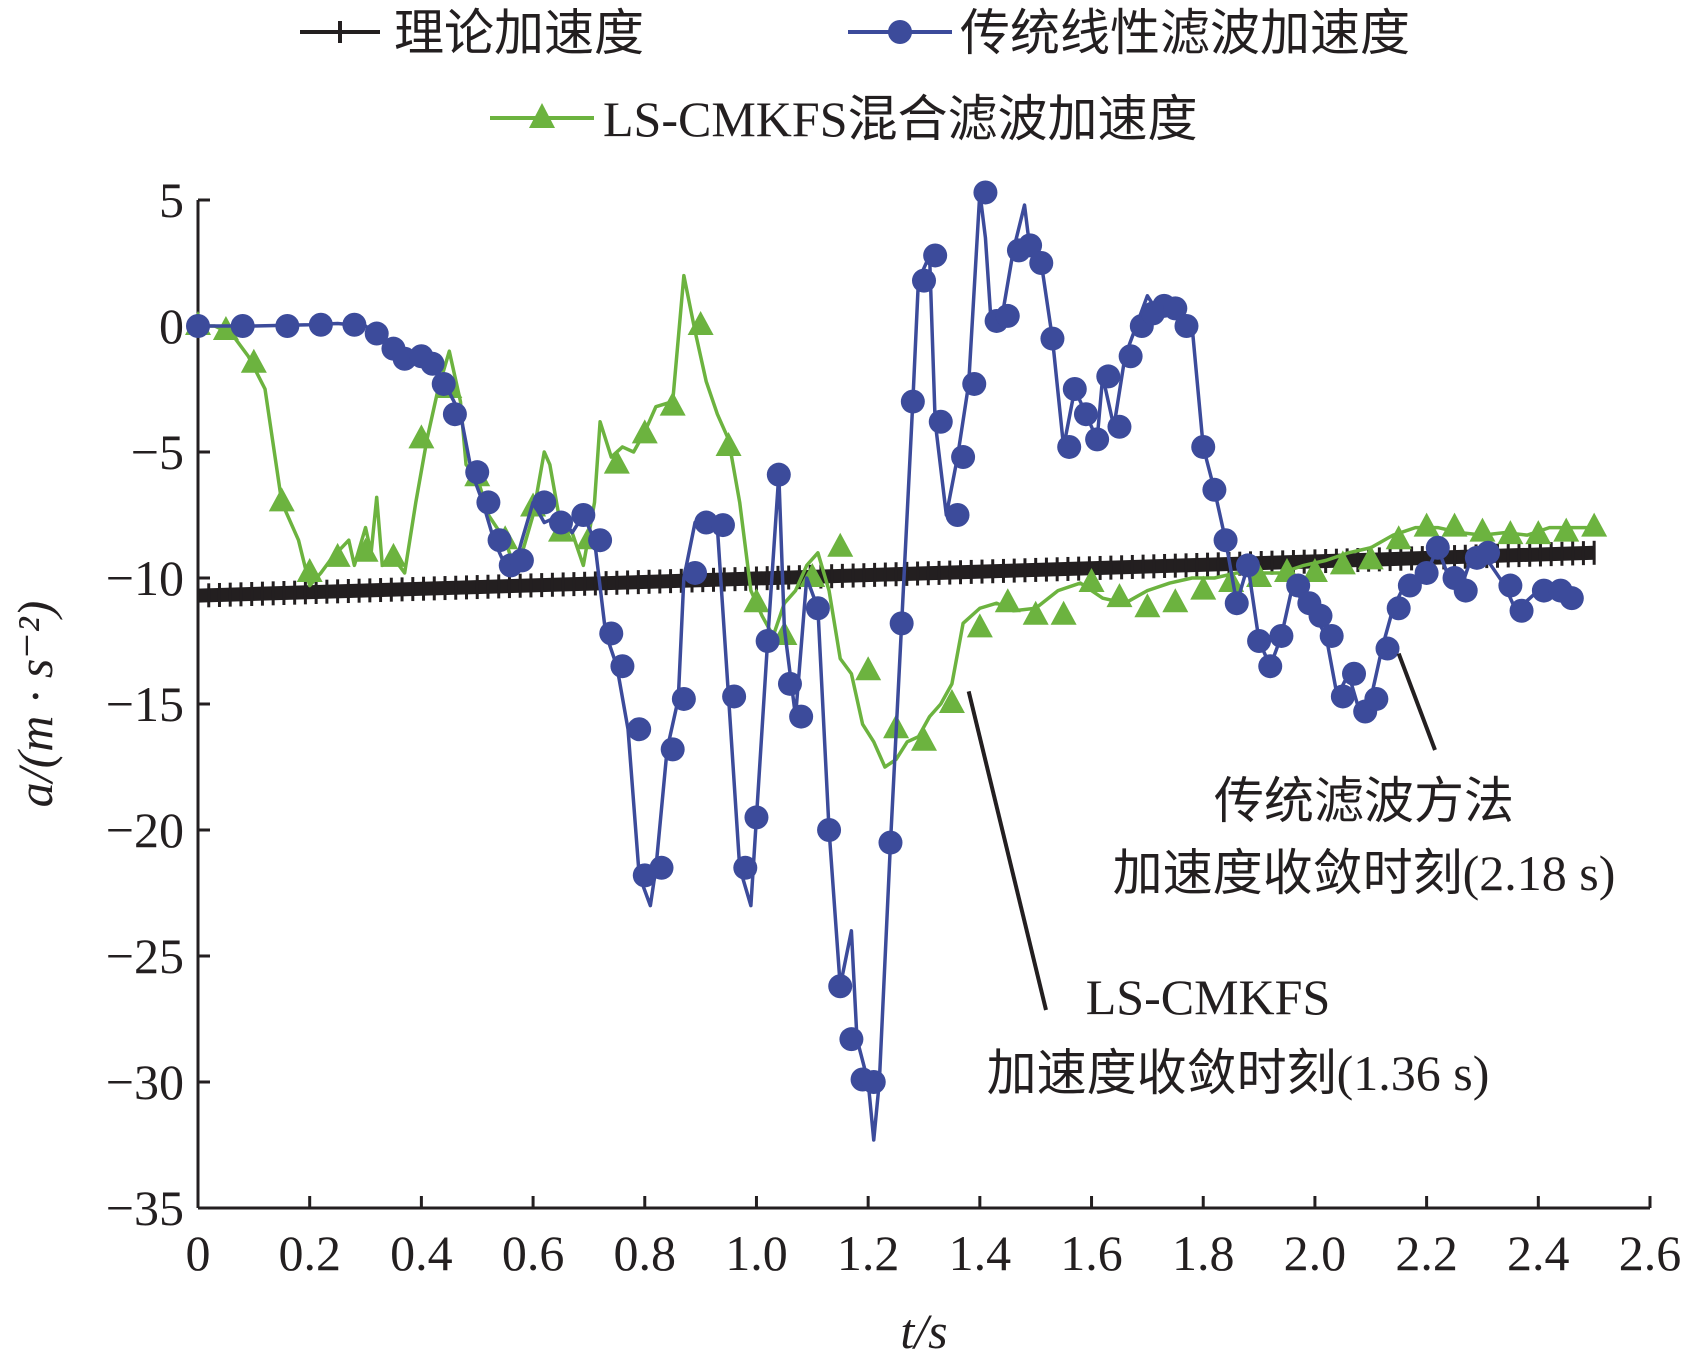  I want to click on x-tick-label: 1.2, so click(868, 1253).